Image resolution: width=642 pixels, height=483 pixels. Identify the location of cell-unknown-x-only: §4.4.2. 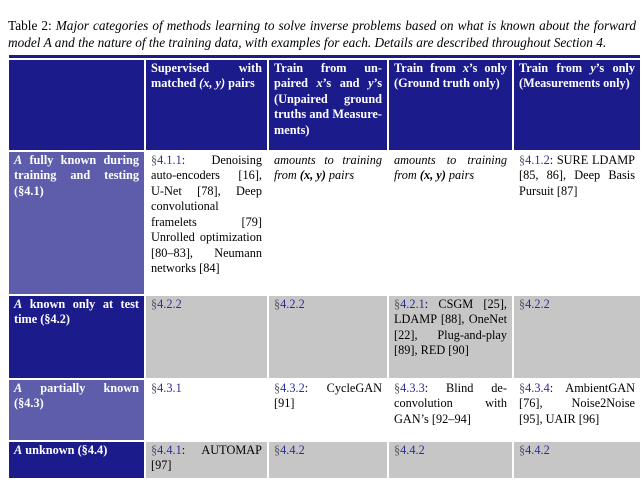
(450, 459).